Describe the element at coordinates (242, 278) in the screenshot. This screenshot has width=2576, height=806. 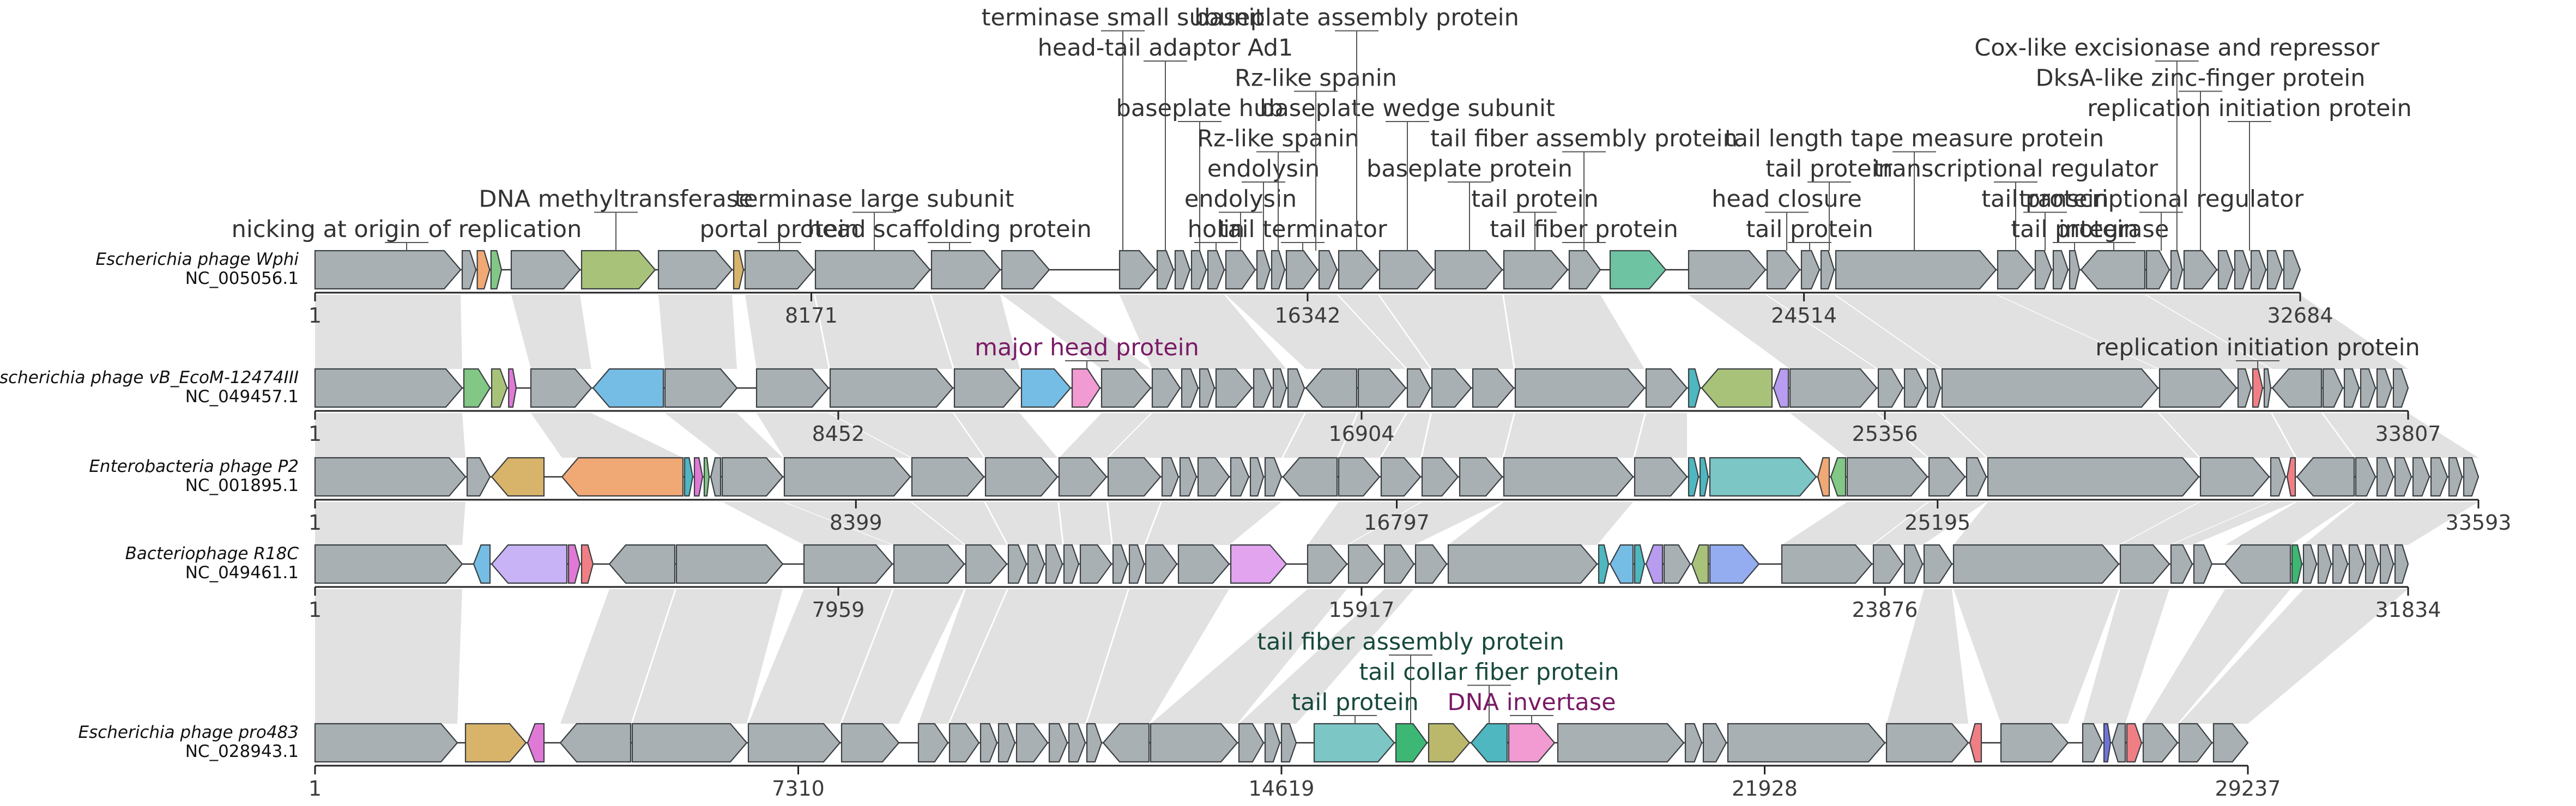
I see `genome-accession-0: NC_005056.1` at that location.